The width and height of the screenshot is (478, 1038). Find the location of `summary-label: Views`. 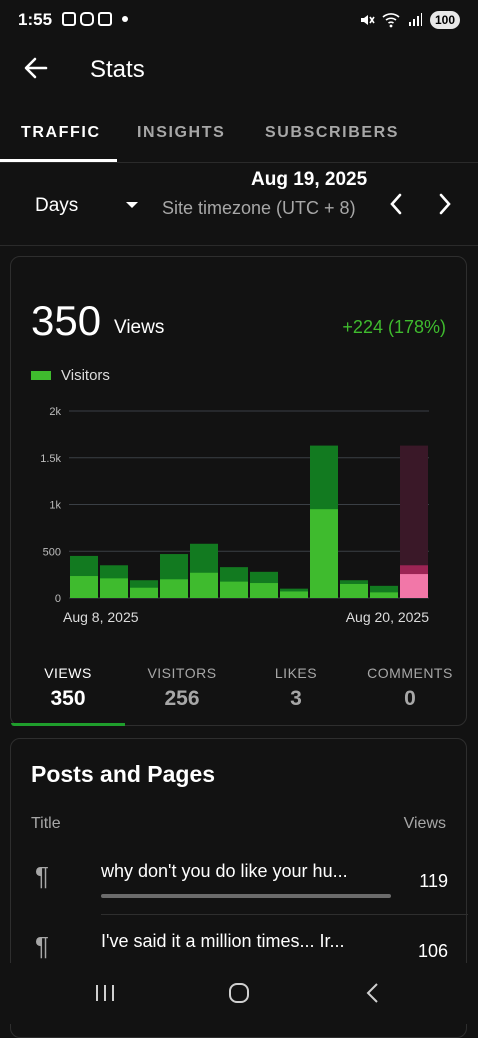

summary-label: Views is located at coordinates (139, 327).